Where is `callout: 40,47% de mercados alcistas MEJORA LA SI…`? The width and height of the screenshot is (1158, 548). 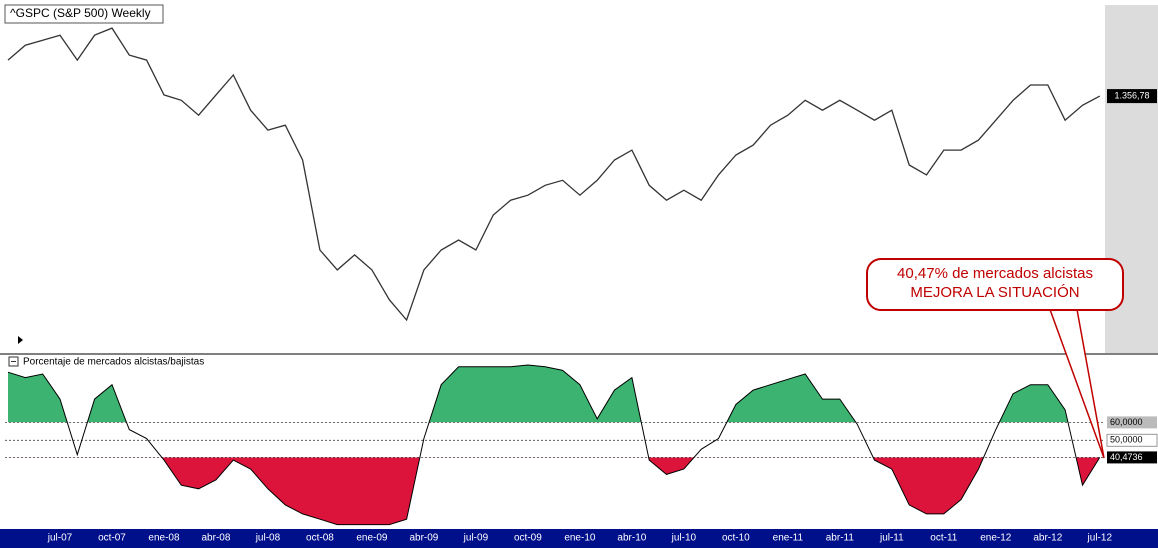 callout: 40,47% de mercados alcistas MEJORA LA SI… is located at coordinates (995, 358).